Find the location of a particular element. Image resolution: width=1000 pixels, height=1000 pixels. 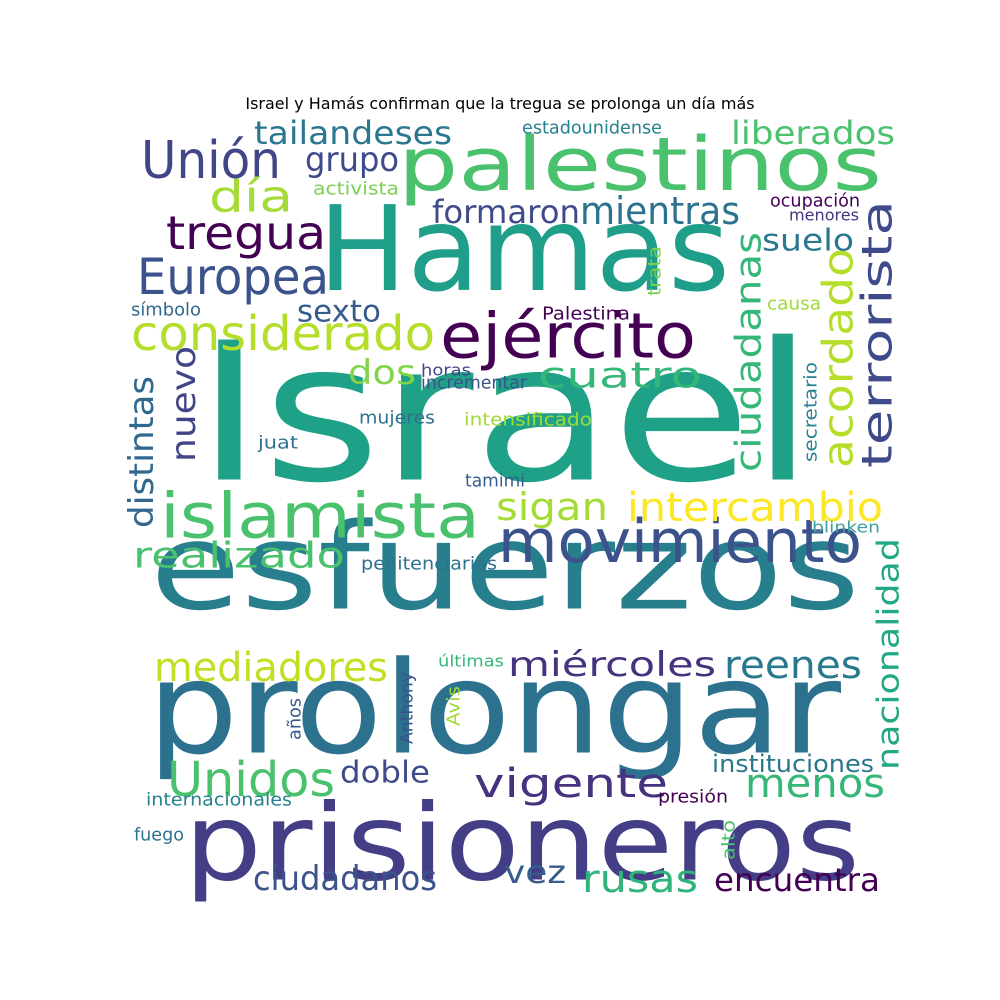

word-avis: Avis is located at coordinates (454, 706).